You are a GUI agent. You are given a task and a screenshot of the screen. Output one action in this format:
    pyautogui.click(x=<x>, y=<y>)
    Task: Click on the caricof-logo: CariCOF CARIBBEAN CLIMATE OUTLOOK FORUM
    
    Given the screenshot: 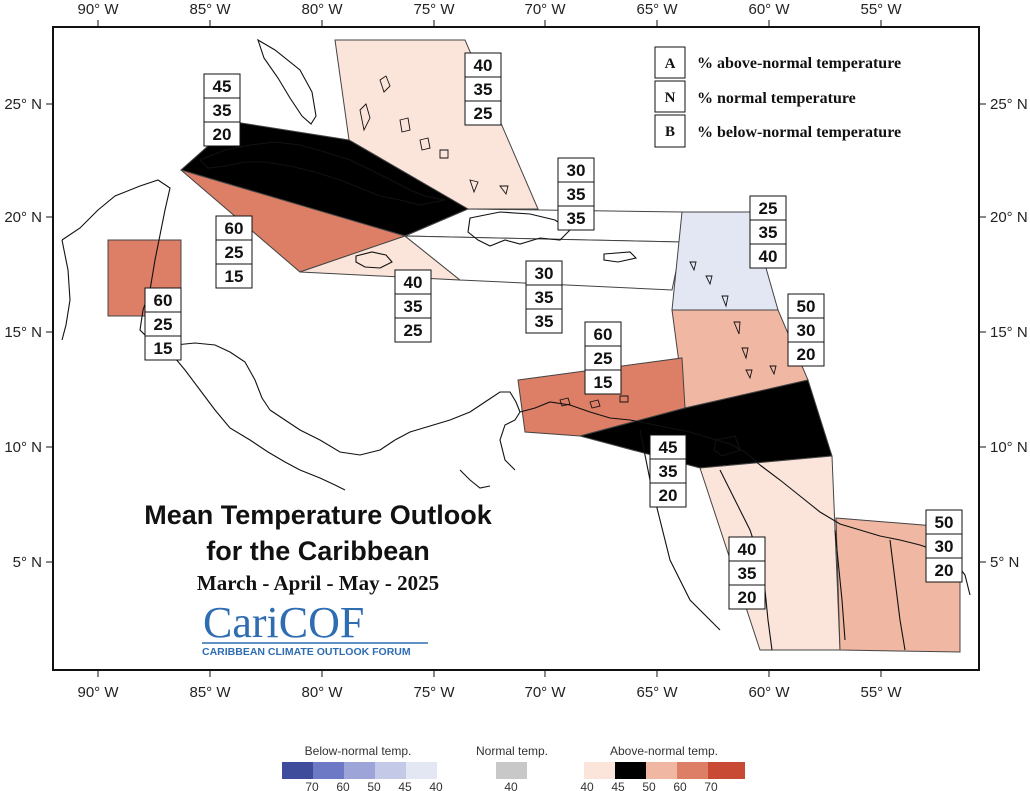 What is the action you would take?
    pyautogui.click(x=315, y=628)
    